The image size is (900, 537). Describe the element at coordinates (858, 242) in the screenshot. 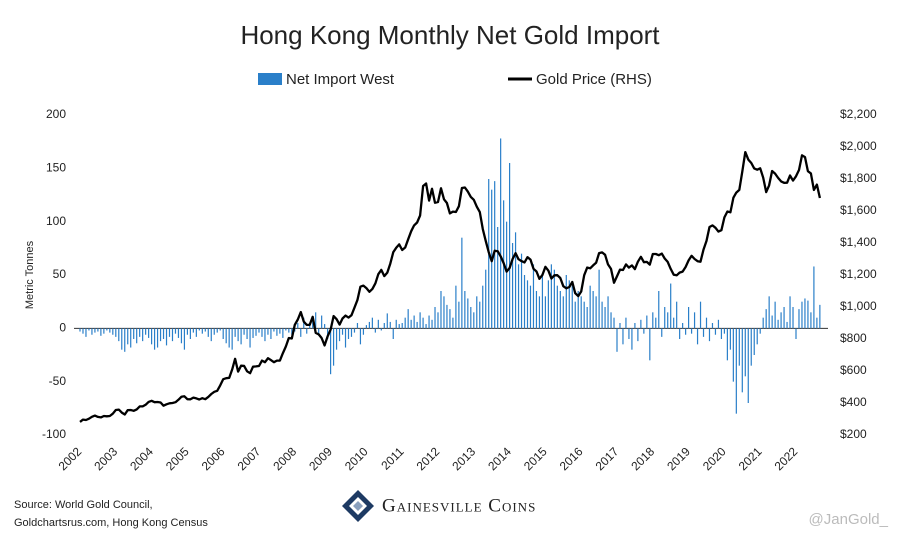

I see `y2-tick-label: $1,400` at that location.